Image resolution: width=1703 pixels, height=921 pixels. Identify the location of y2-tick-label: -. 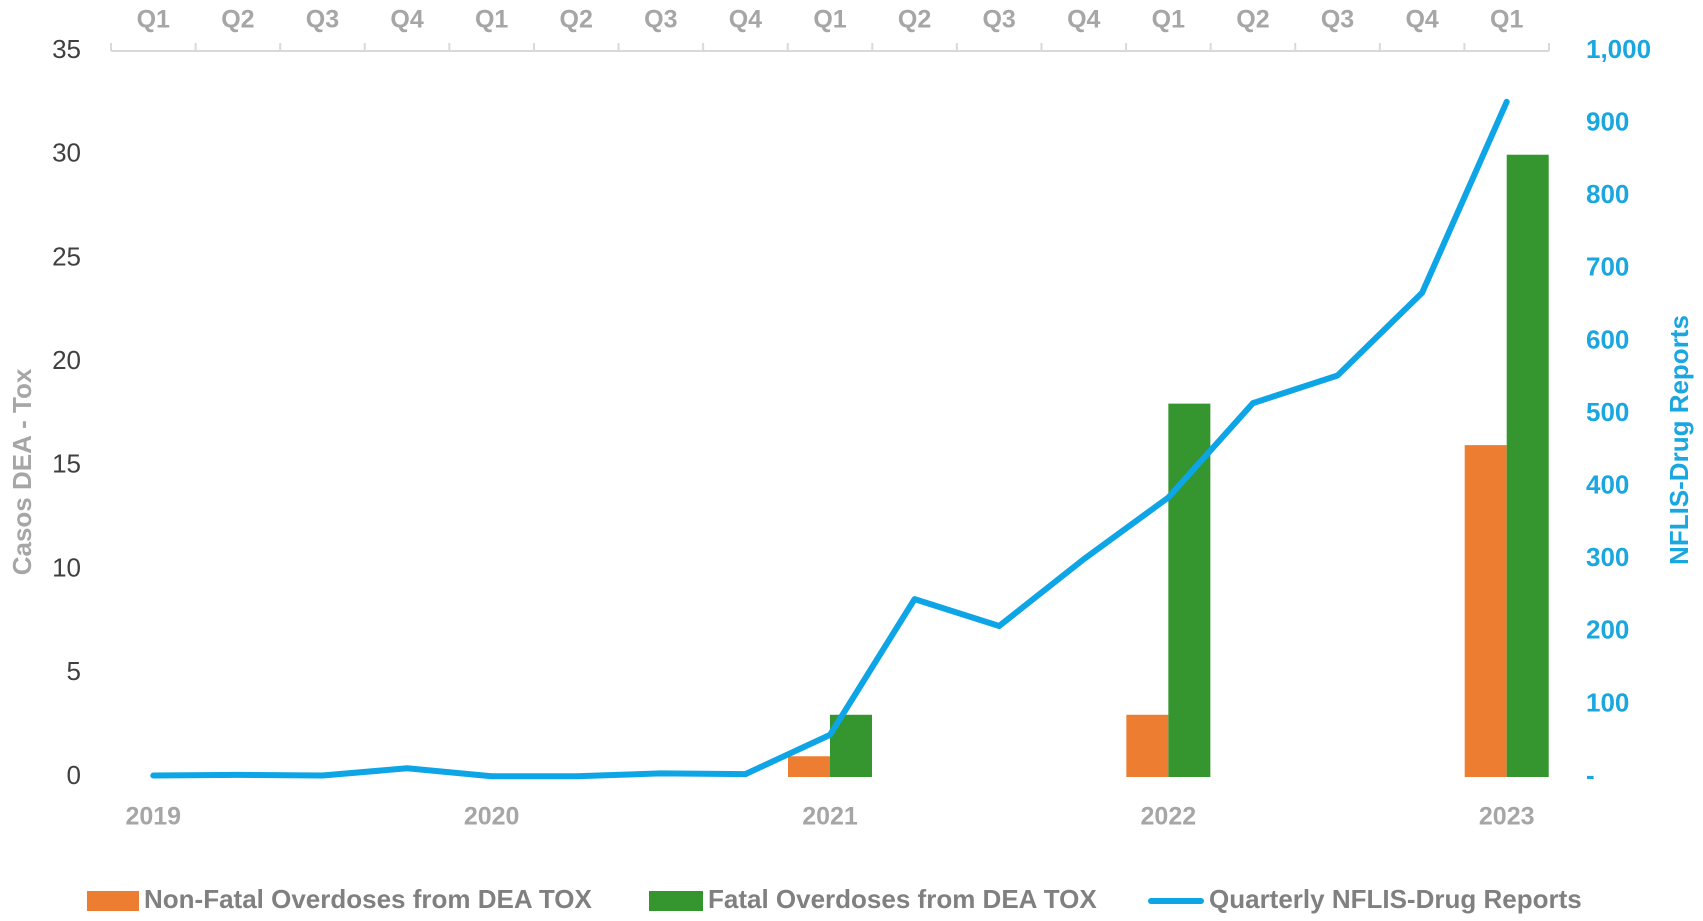
(1590, 775).